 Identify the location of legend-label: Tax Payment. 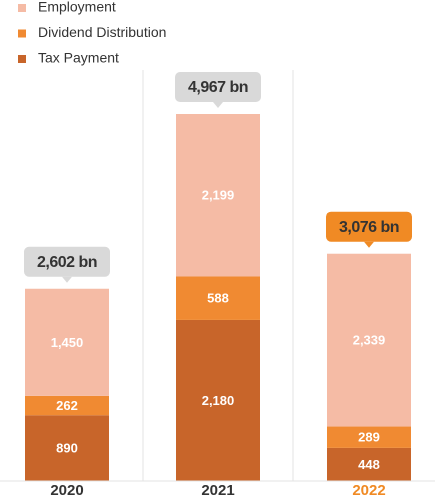
(78, 58).